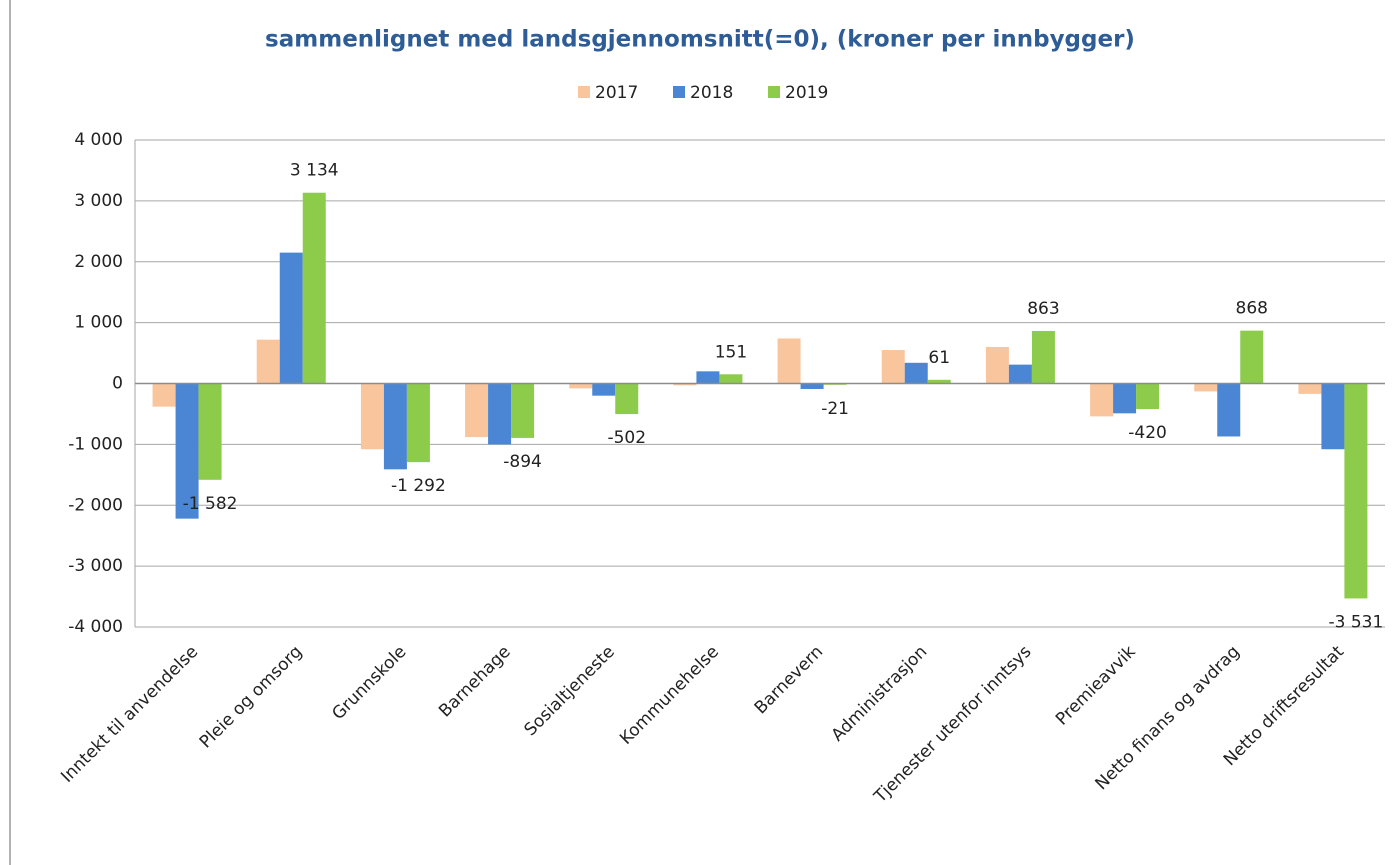  I want to click on x-tick-label: Inntekt til anvendelse, so click(129, 714).